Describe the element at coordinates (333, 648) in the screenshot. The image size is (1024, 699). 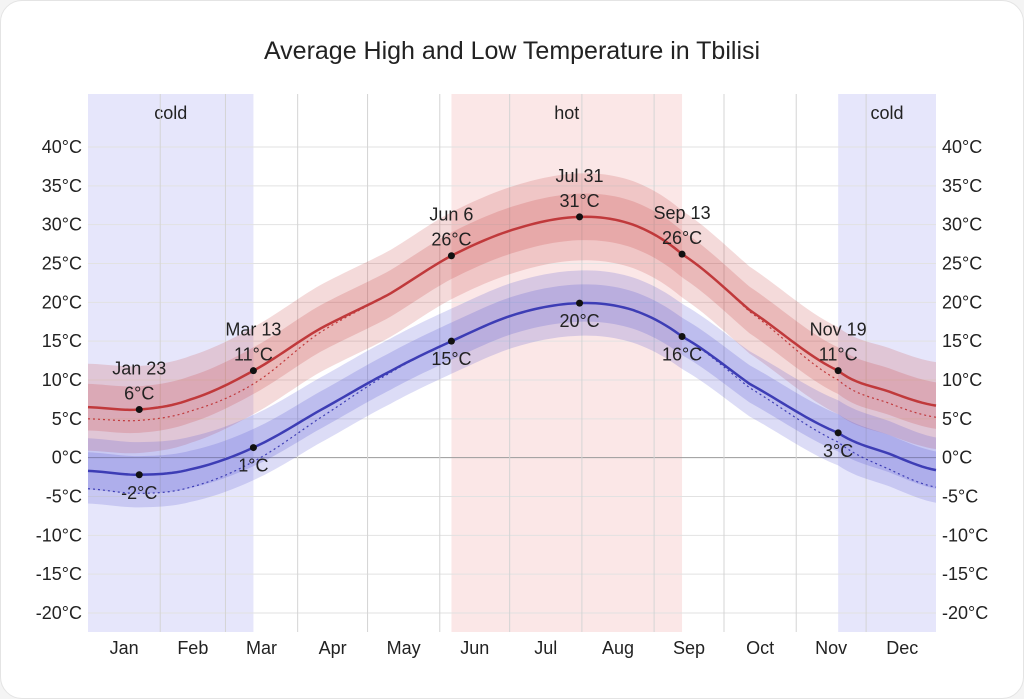
I see `x-tick-label: Apr` at that location.